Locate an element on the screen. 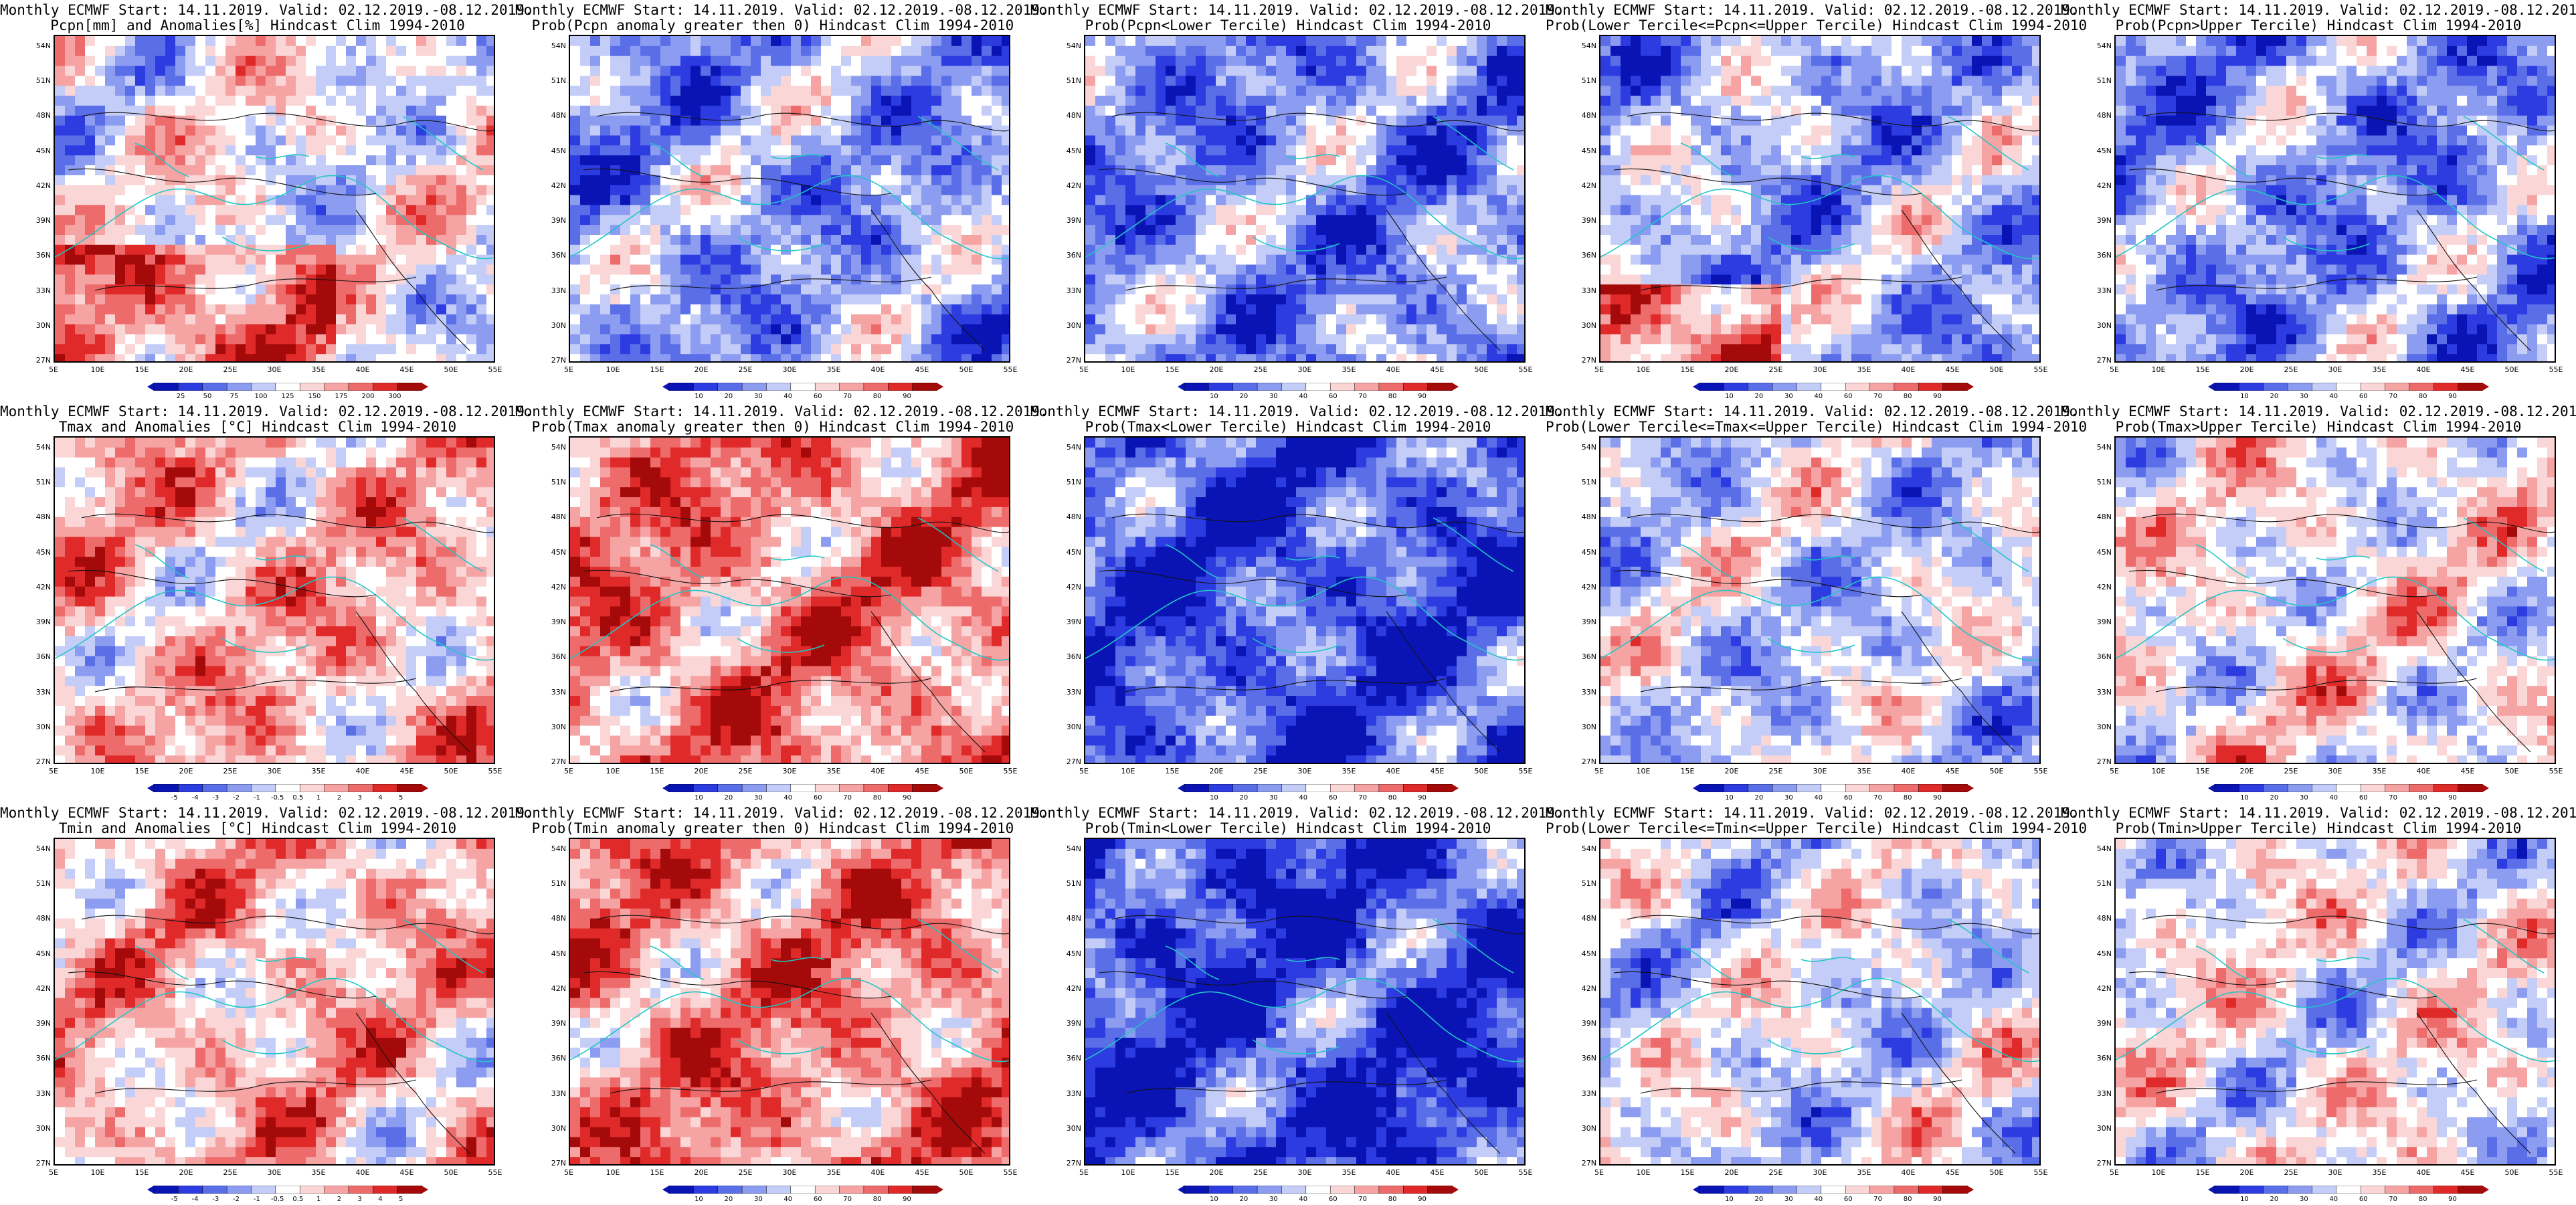 Image resolution: width=2576 pixels, height=1205 pixels. longitude-label: 5E is located at coordinates (1084, 369).